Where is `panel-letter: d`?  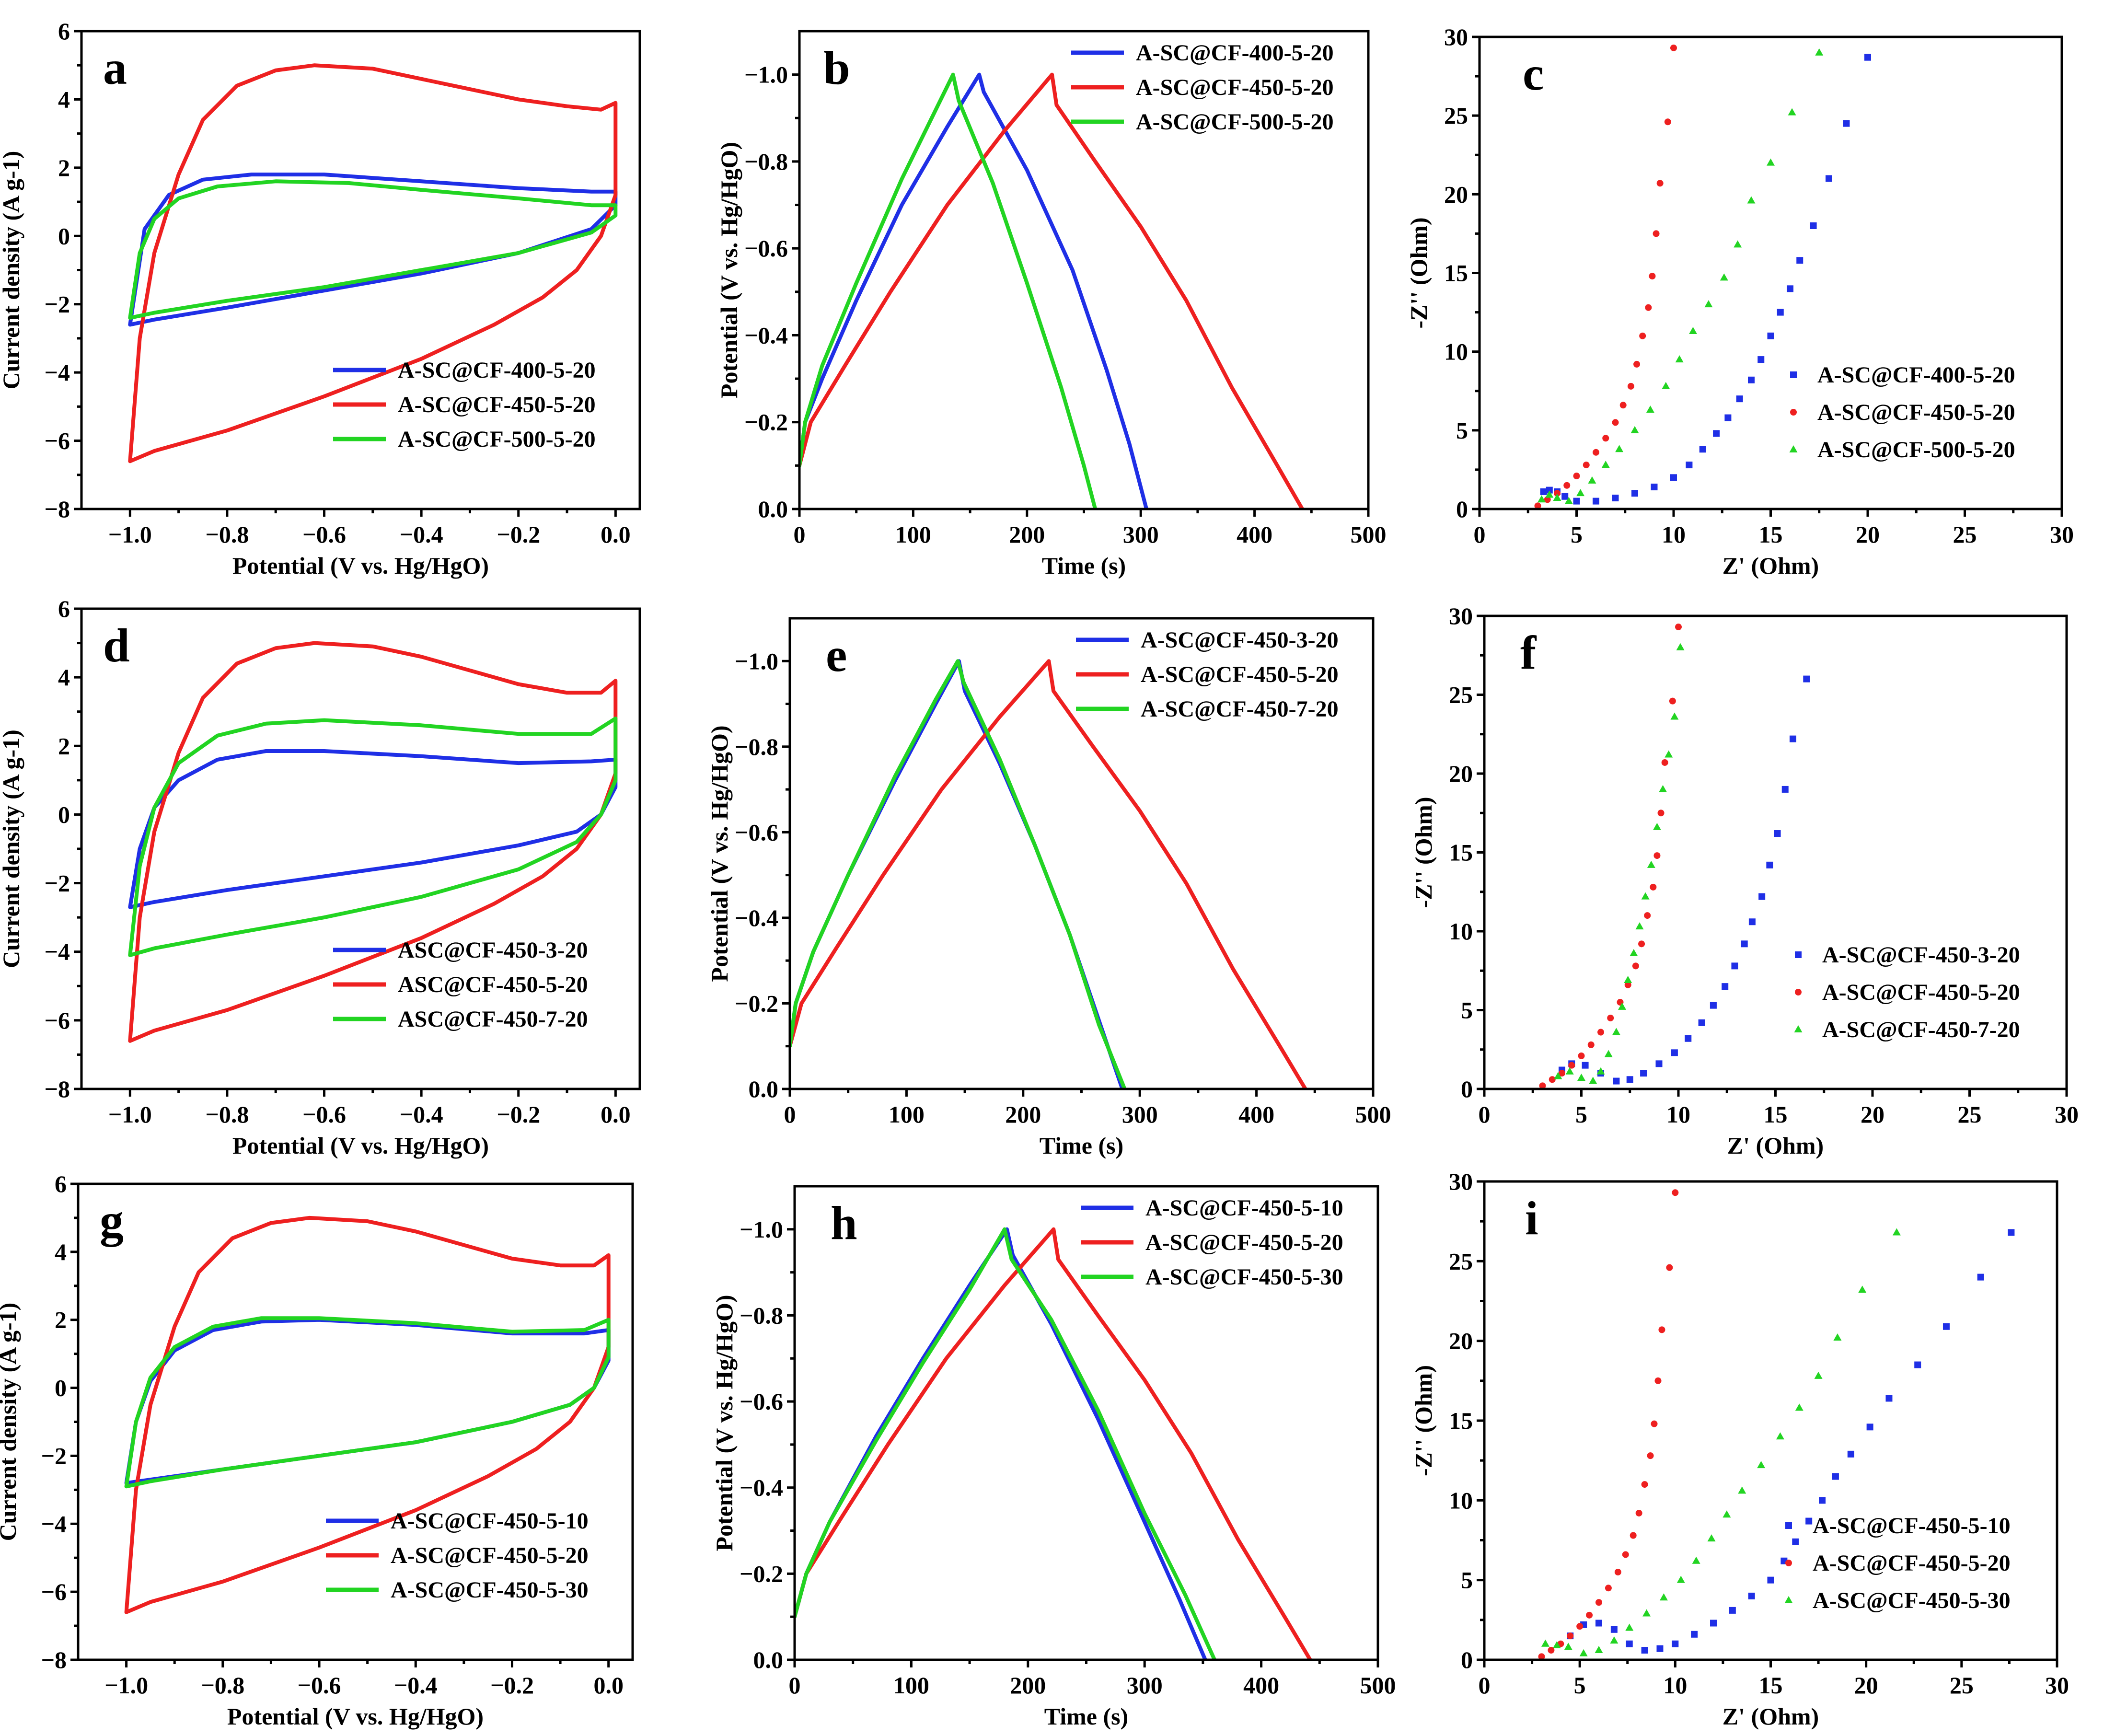 panel-letter: d is located at coordinates (116, 645).